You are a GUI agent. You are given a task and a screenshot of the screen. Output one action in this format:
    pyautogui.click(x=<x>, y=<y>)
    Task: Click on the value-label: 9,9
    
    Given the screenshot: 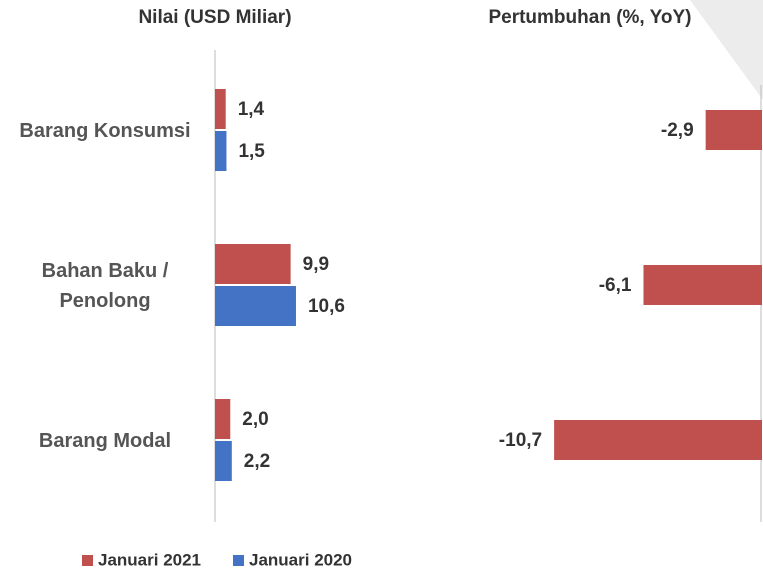 What is the action you would take?
    pyautogui.click(x=316, y=264)
    